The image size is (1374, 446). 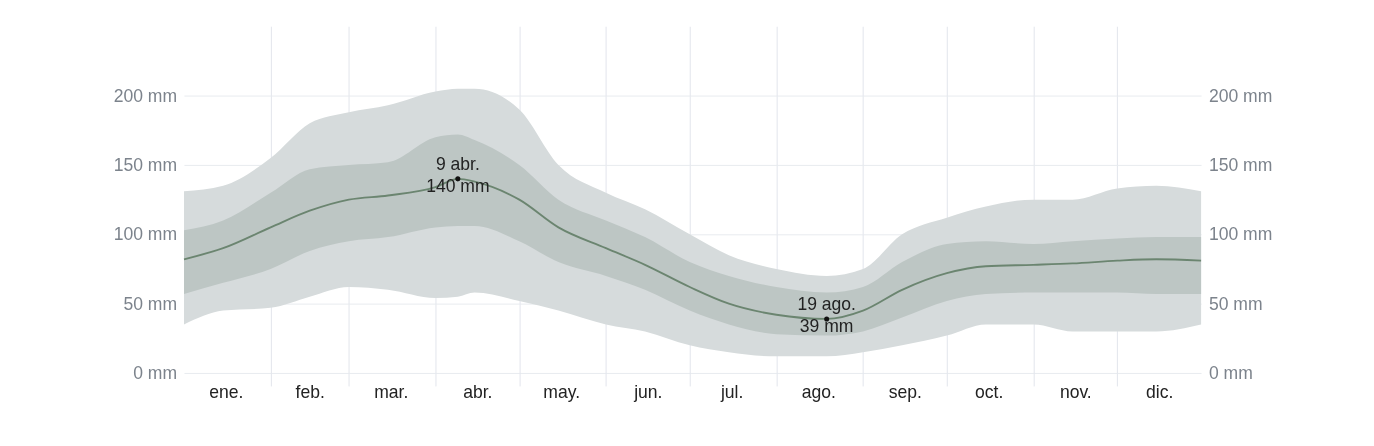 I want to click on x-tick-label: may., so click(x=562, y=392).